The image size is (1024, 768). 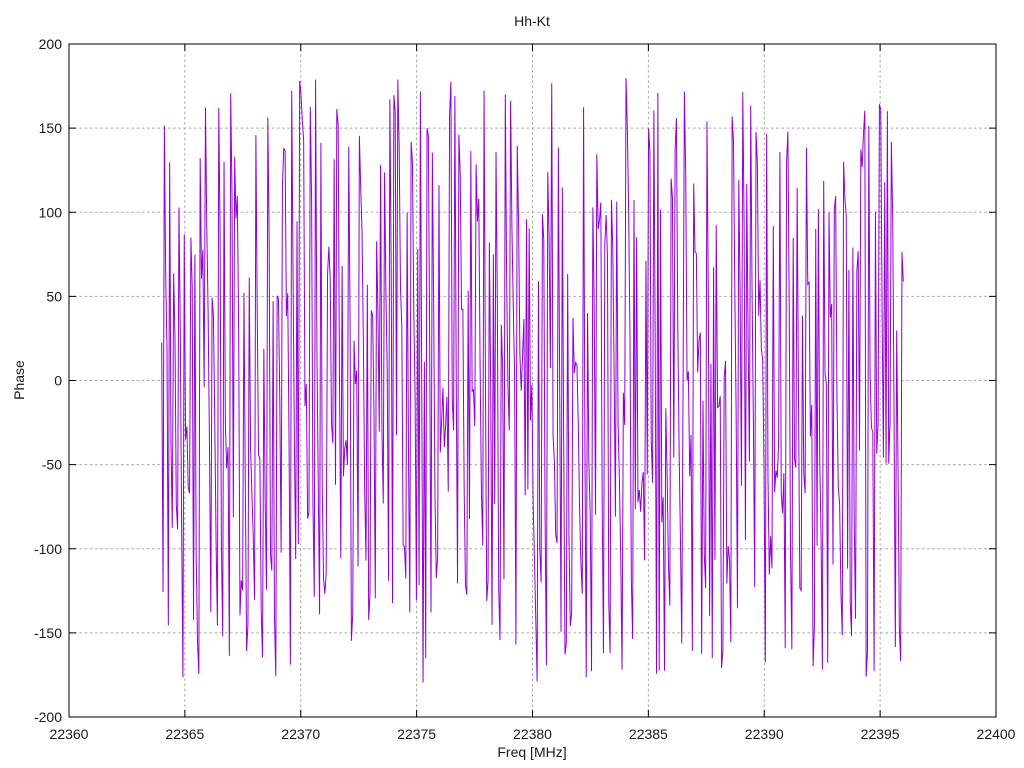 What do you see at coordinates (48, 717) in the screenshot?
I see `y-tick-label: -200` at bounding box center [48, 717].